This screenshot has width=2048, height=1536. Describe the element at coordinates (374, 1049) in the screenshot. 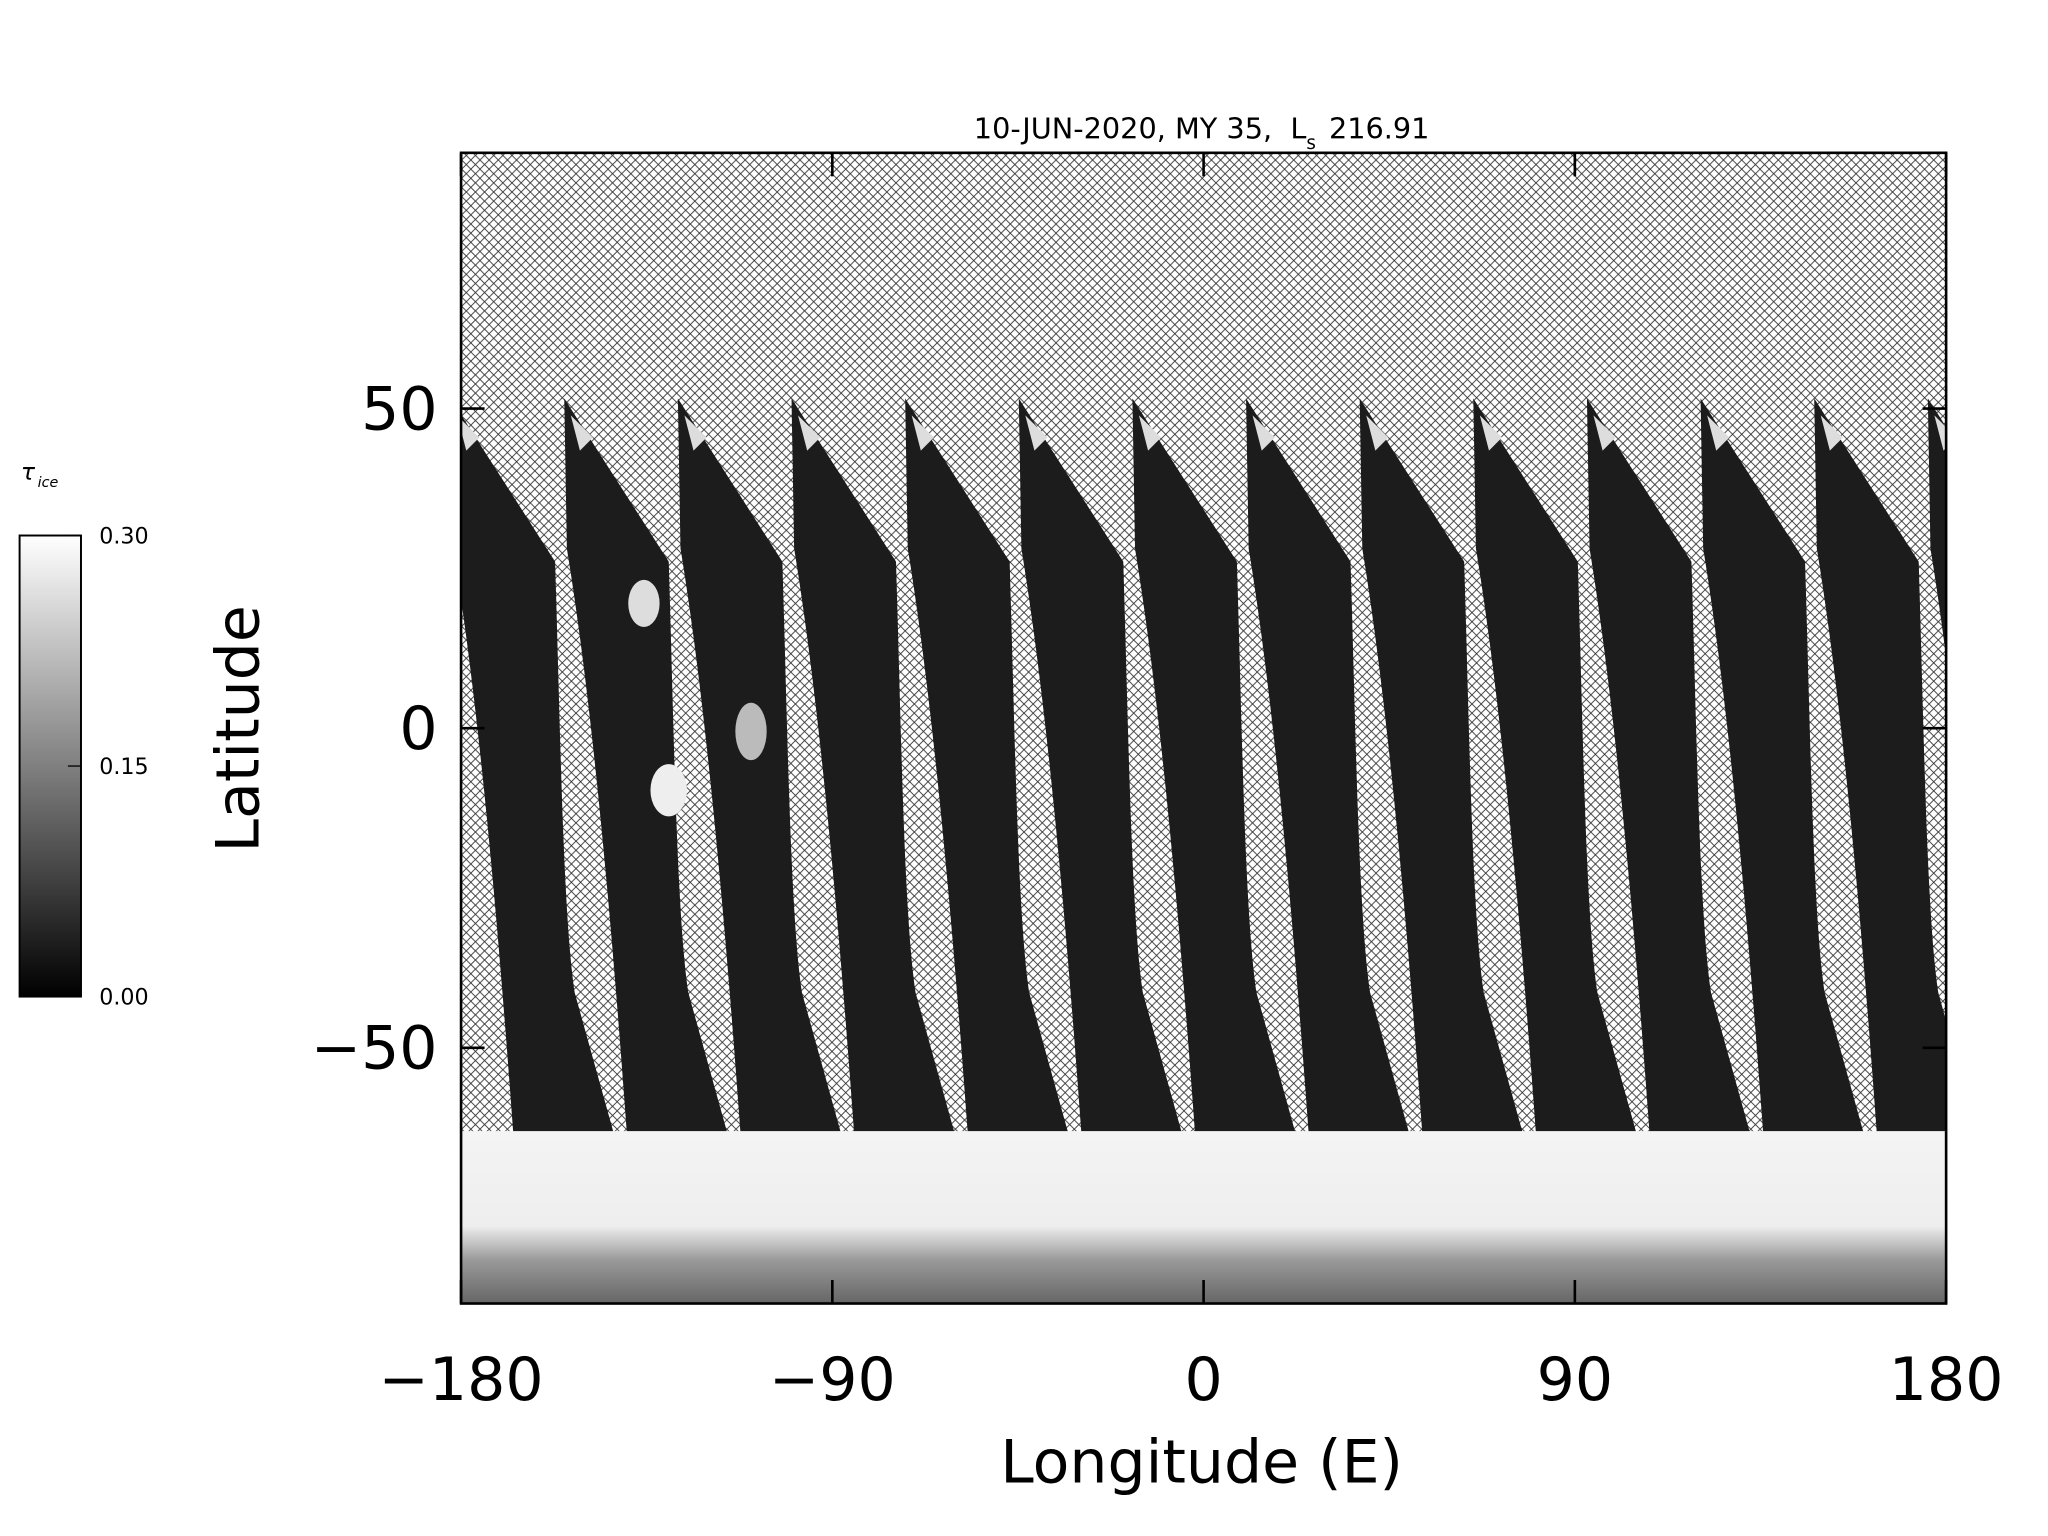

I see `y-tick-label: −50` at that location.